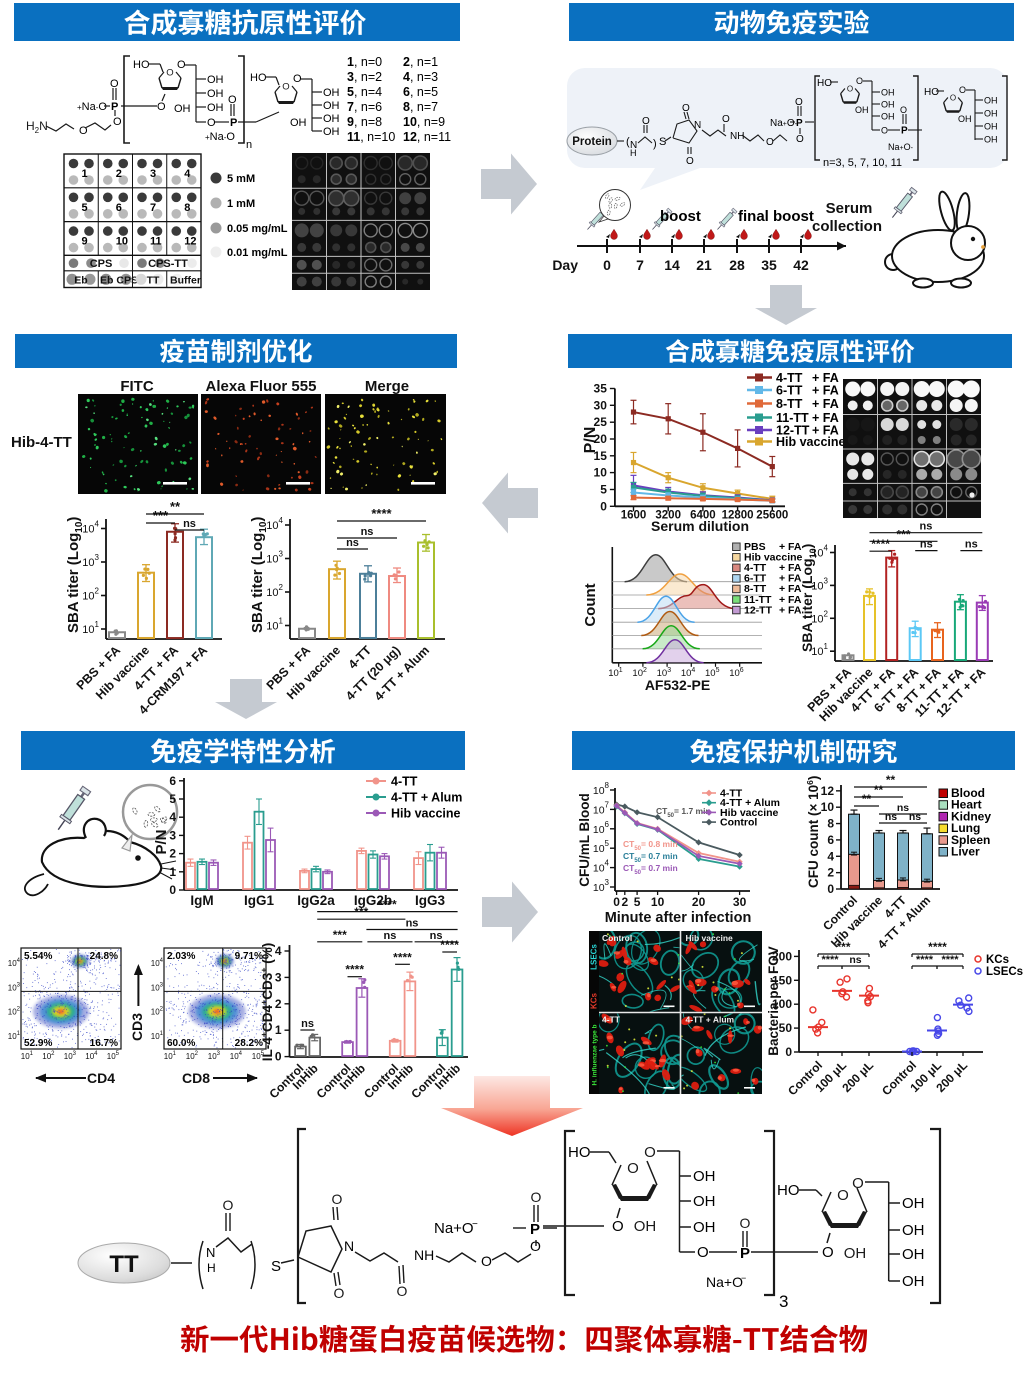  Describe the element at coordinates (104, 956) in the screenshot. I see `svg-text: 24.8%` at that location.